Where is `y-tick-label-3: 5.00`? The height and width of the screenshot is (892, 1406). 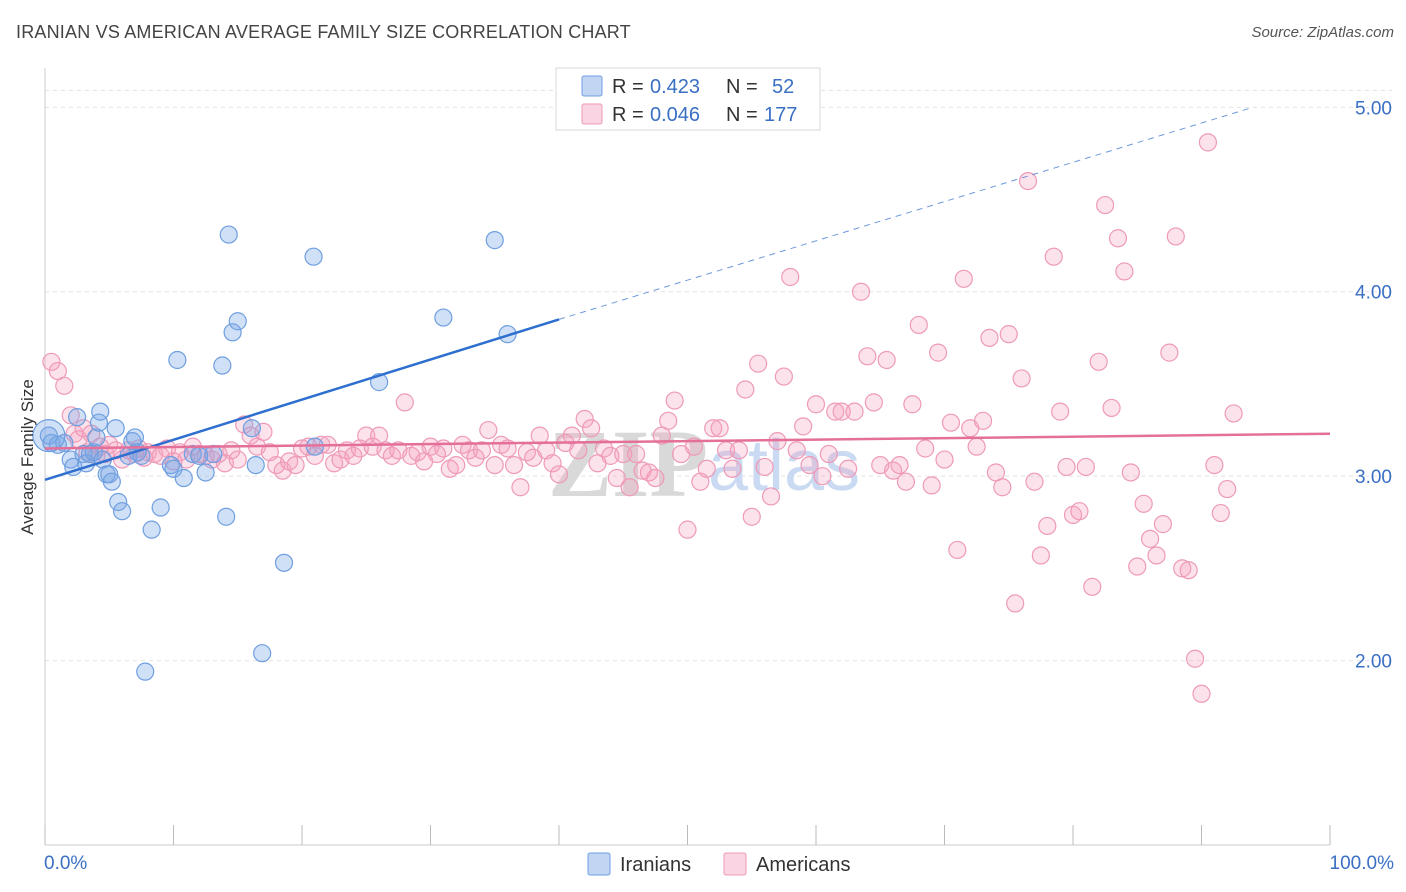
y-tick-label-3: 5.00 is located at coordinates (1373, 108).